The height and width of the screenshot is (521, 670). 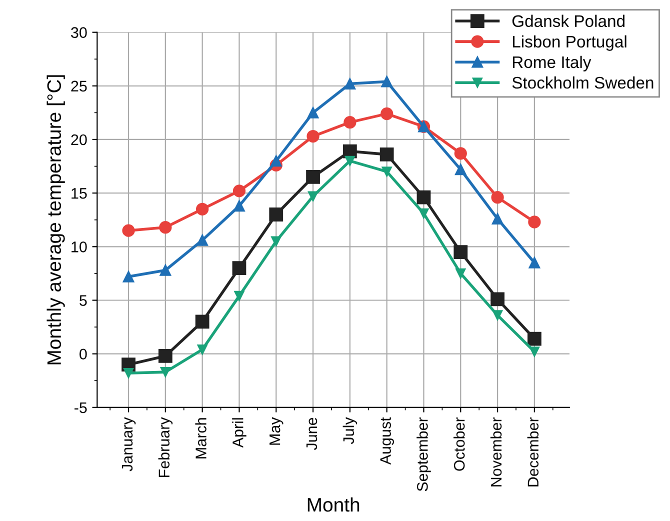 I want to click on y-tick-label: 30, so click(x=79, y=32).